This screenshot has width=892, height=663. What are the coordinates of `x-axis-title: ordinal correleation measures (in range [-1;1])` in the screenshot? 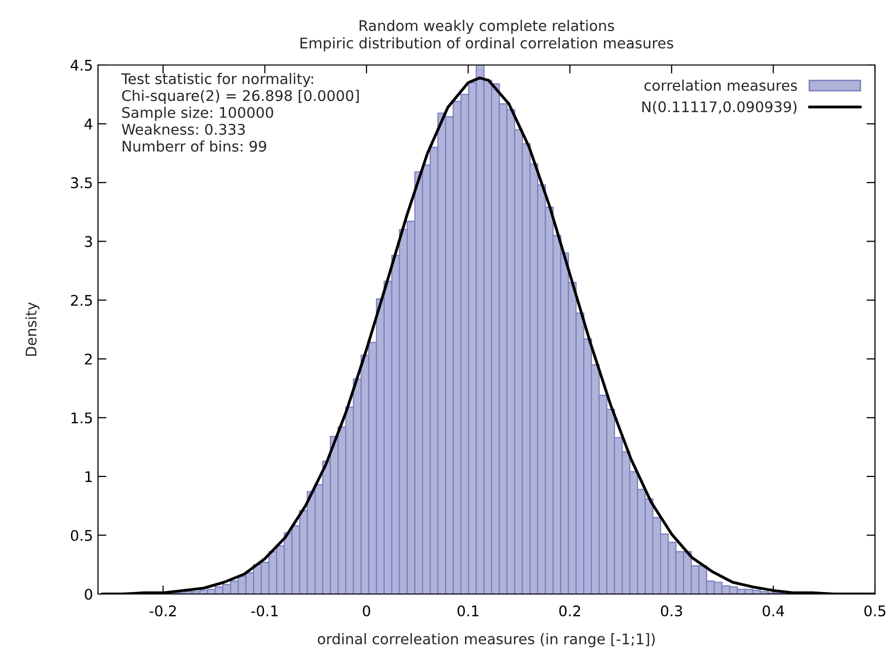 It's located at (486, 640).